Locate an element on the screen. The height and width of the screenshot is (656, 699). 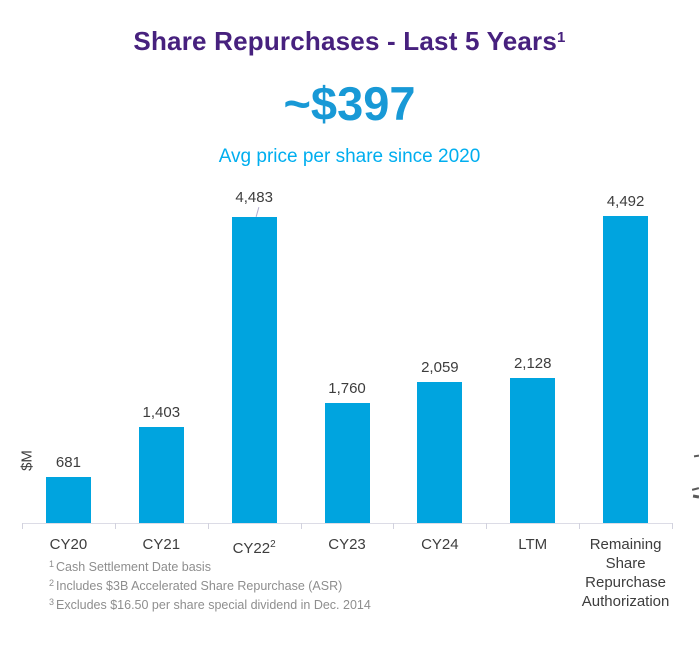
x-axis-label: CY20 is located at coordinates (68, 573).